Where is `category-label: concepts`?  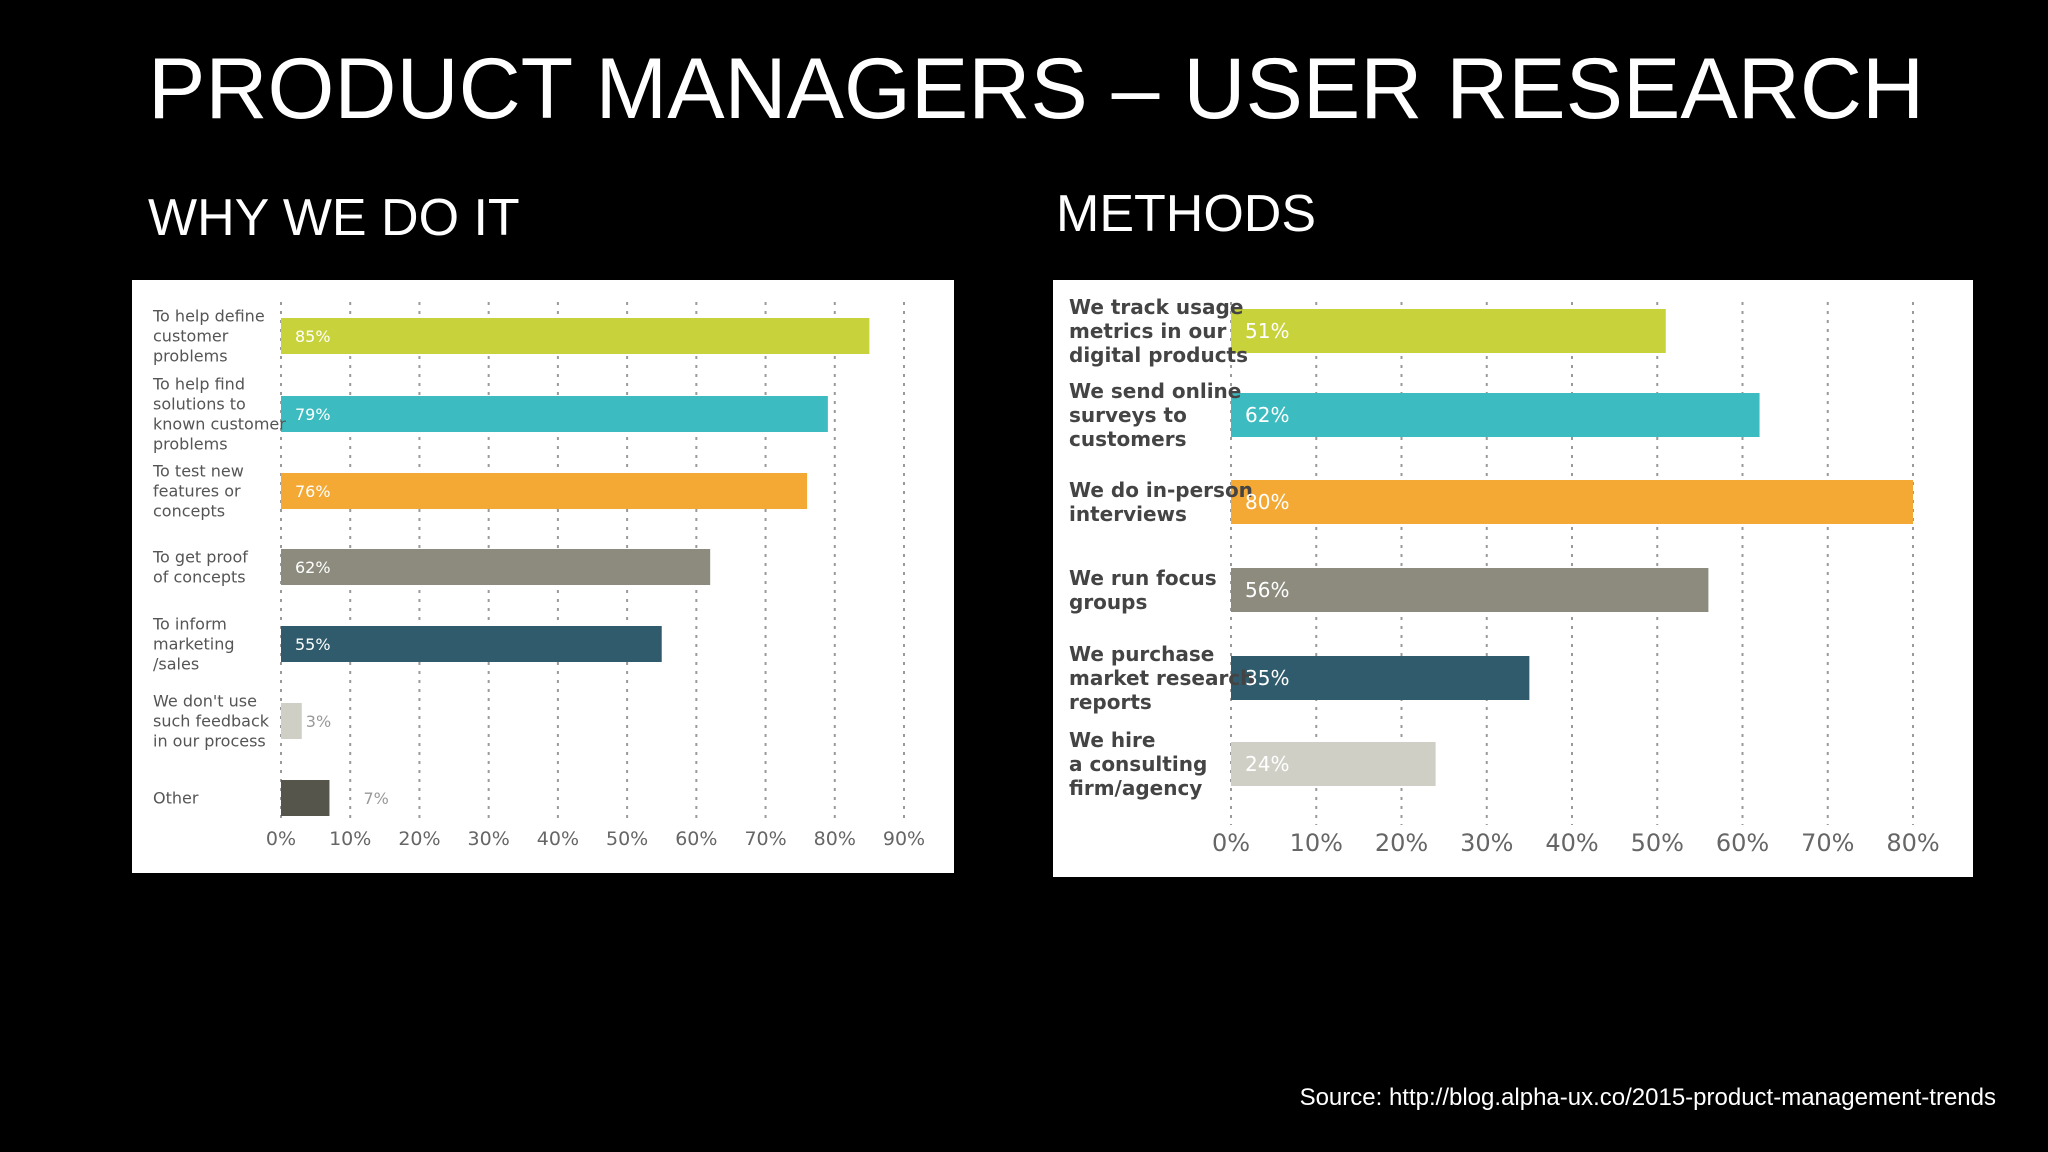
category-label: concepts is located at coordinates (189, 511).